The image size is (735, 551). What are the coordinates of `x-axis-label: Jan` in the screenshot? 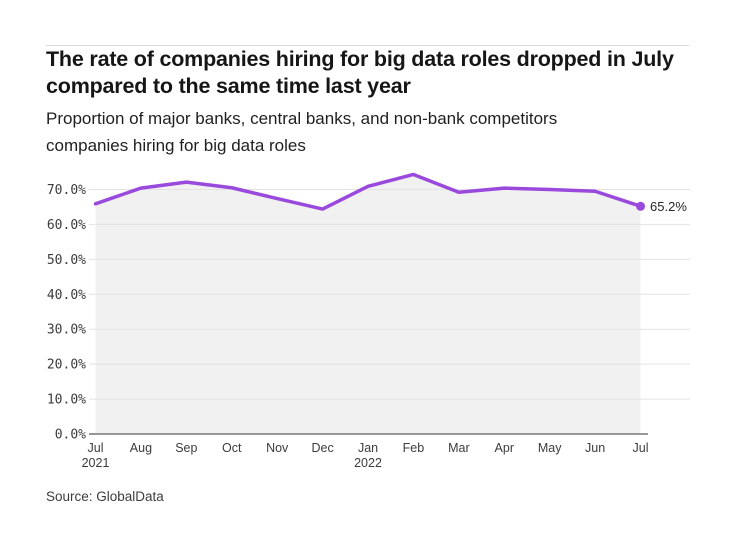 It's located at (368, 448).